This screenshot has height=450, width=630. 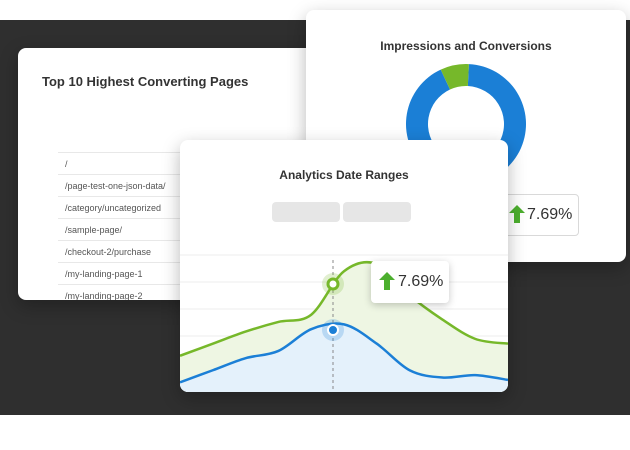 I want to click on impressions-change-badge: 7.69%, so click(x=540, y=215).